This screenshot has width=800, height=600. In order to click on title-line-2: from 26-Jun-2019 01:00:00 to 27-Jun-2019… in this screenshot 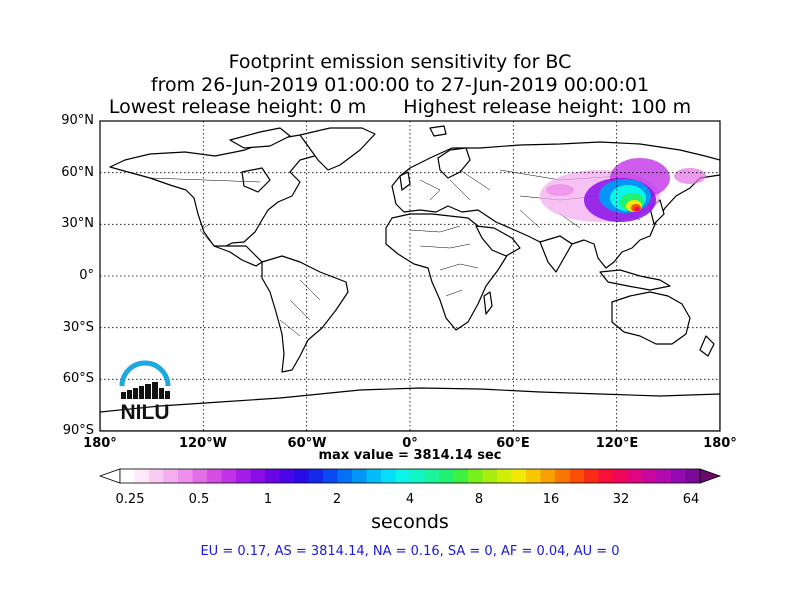, I will do `click(400, 85)`.